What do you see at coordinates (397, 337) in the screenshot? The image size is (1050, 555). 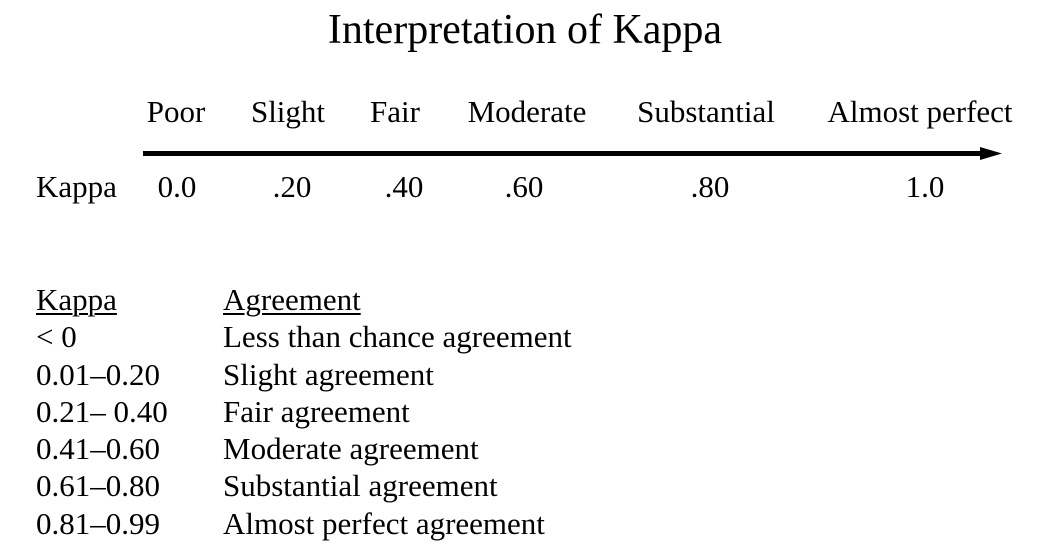 I see `table-cell-agreement: Less than chance agreement` at bounding box center [397, 337].